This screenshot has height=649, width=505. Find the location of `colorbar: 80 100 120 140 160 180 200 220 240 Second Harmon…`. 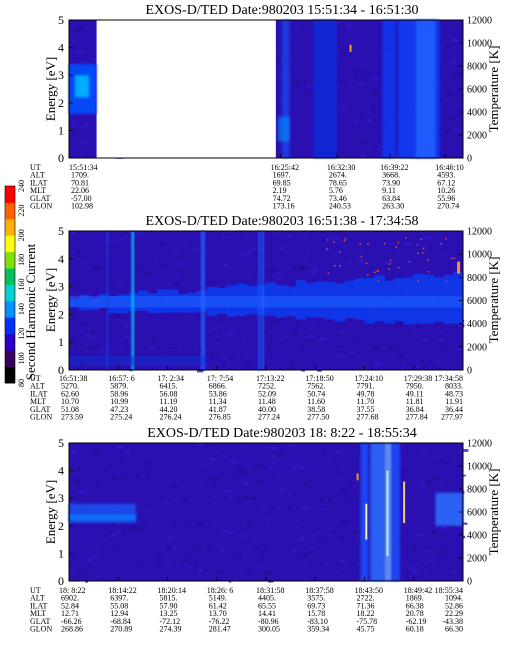

colorbar: 80 100 120 140 160 180 200 220 240 Second Harmon… is located at coordinates (21, 283).